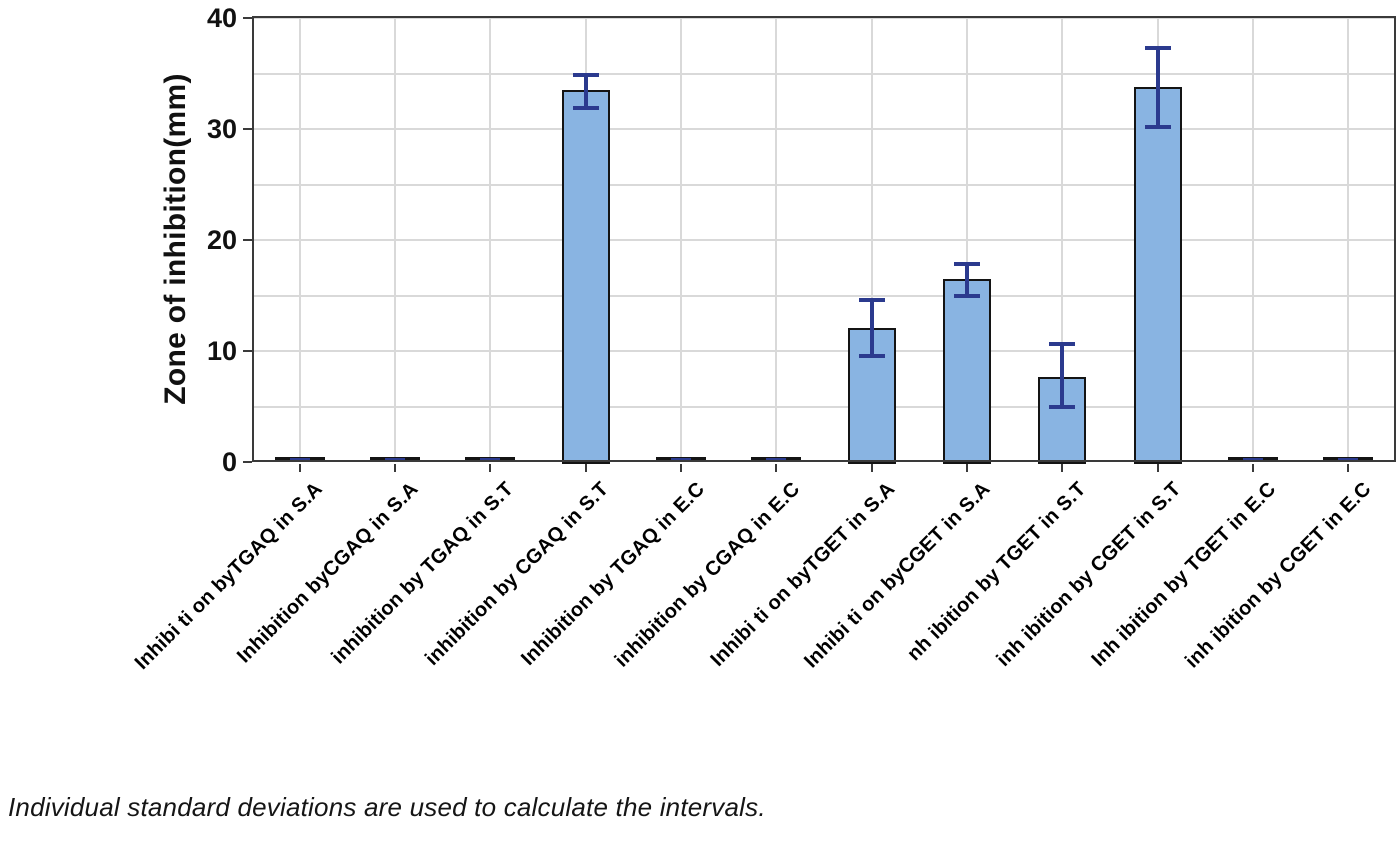  What do you see at coordinates (221, 18) in the screenshot?
I see `y-tick-label: 40` at bounding box center [221, 18].